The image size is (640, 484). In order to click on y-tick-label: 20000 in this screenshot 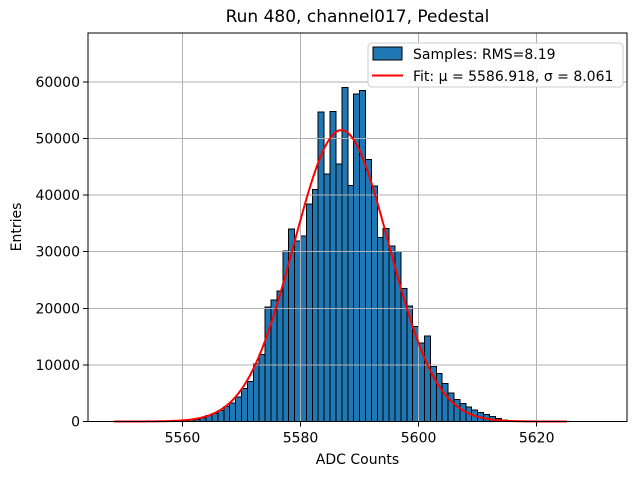, I will do `click(57, 309)`.